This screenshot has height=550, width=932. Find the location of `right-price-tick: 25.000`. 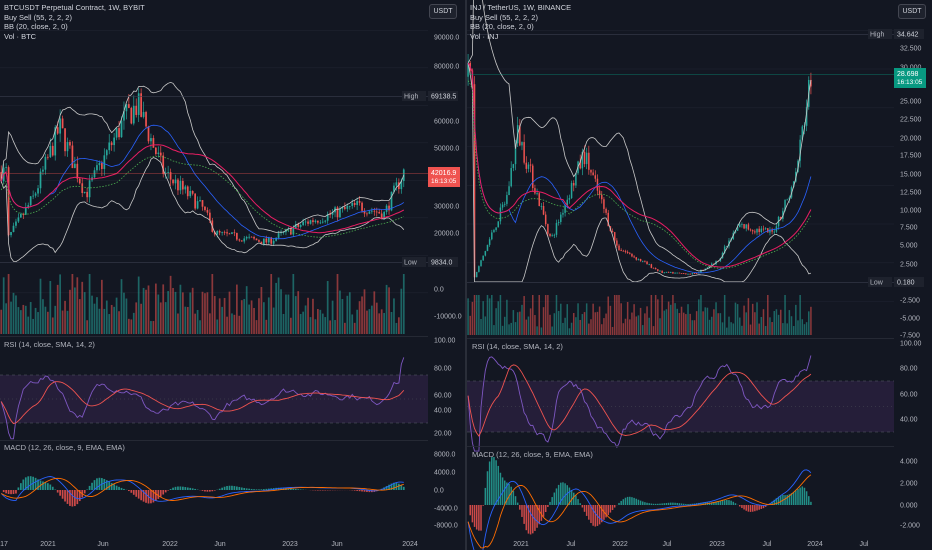

right-price-tick: 25.000 is located at coordinates (911, 102).